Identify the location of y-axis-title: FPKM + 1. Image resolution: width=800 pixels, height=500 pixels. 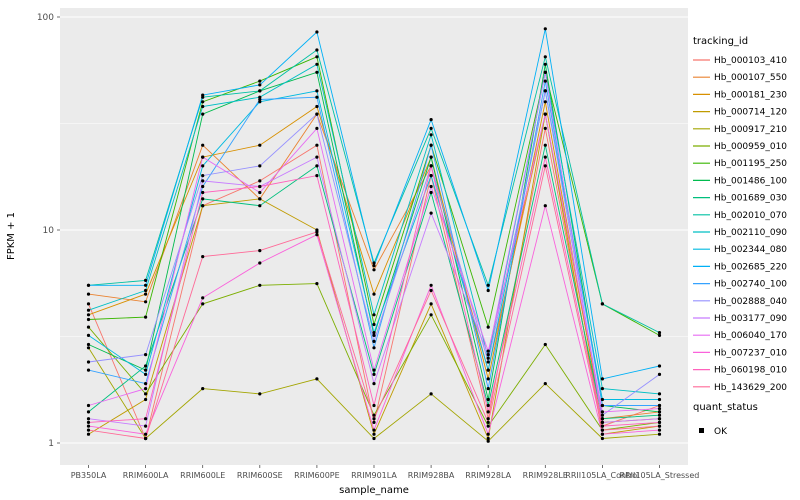
(11, 236).